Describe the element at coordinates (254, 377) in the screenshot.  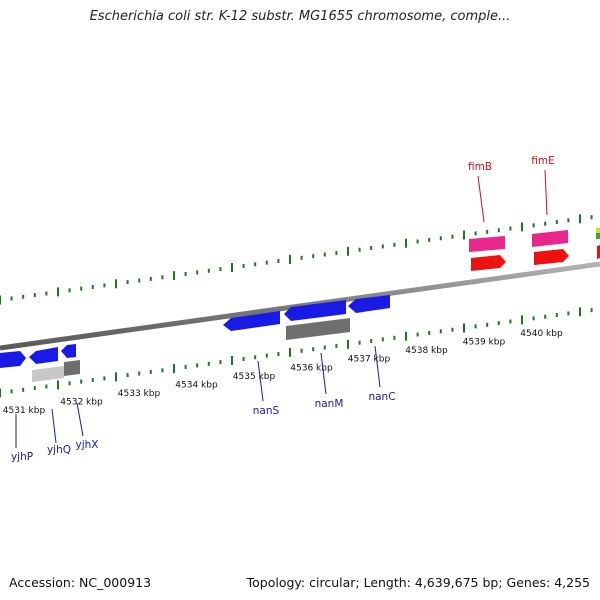
I see `kbp-label: 4535 kbp` at that location.